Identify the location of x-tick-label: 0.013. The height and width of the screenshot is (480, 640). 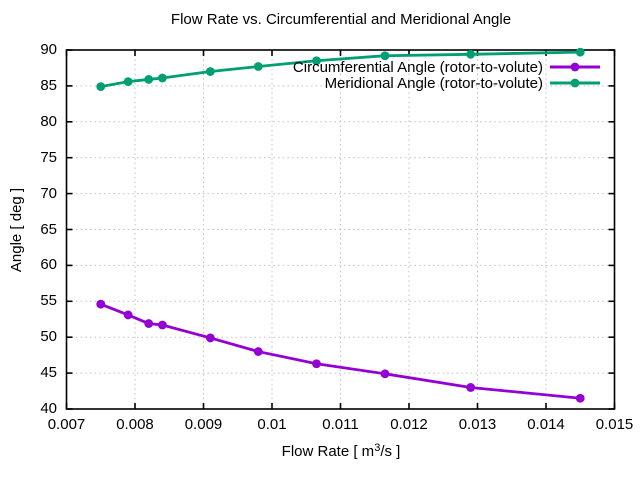
(477, 424).